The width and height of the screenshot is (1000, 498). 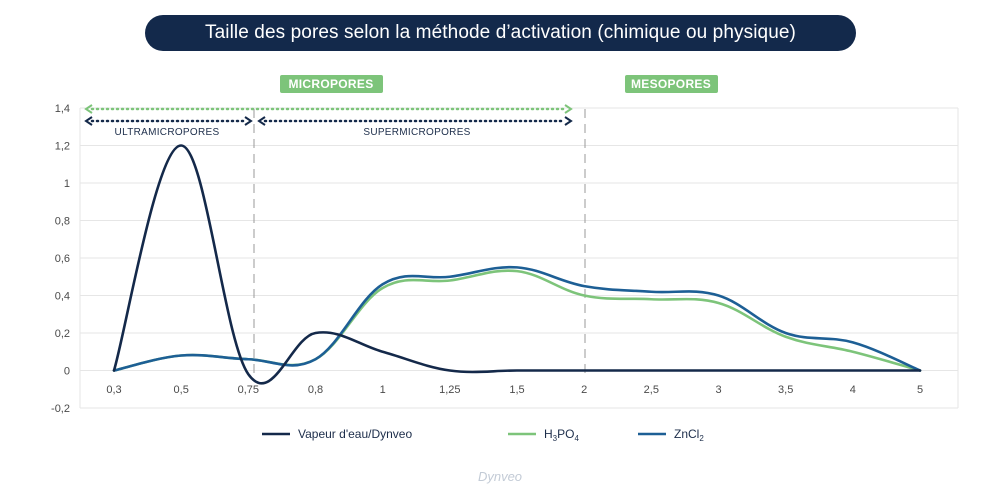 I want to click on ultramicropores-label: ULTRAMICROPORES, so click(x=167, y=132).